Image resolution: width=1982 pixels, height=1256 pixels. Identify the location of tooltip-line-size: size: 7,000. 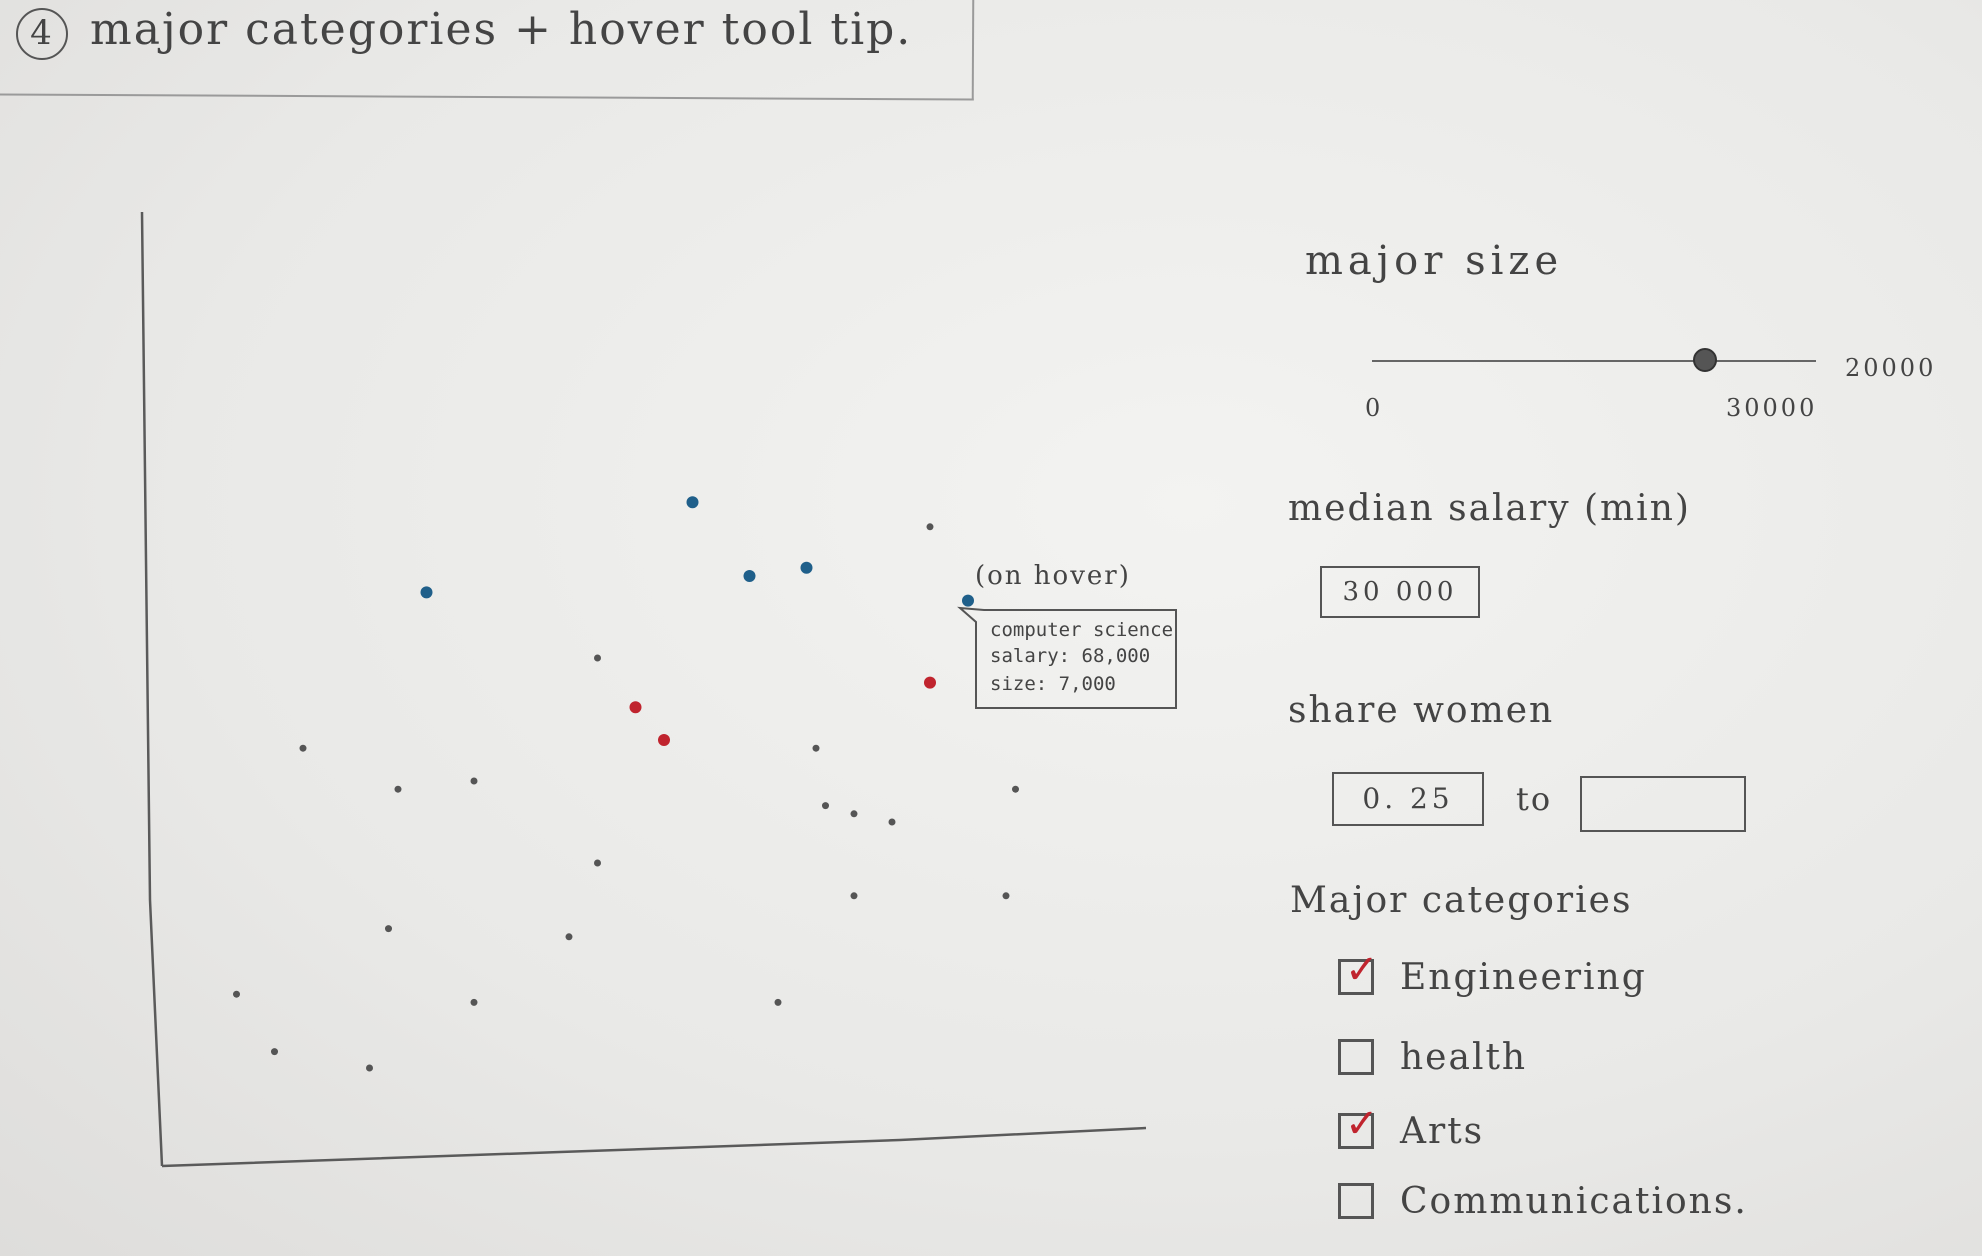
(1053, 684).